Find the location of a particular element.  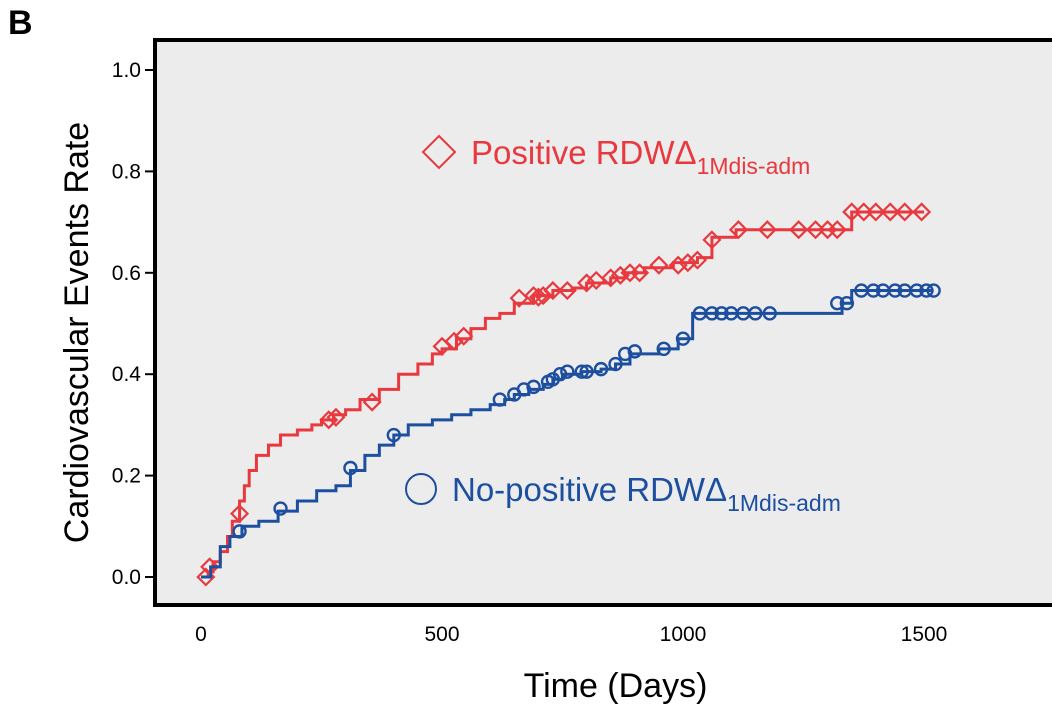

legend-marker-circle is located at coordinates (421, 489).